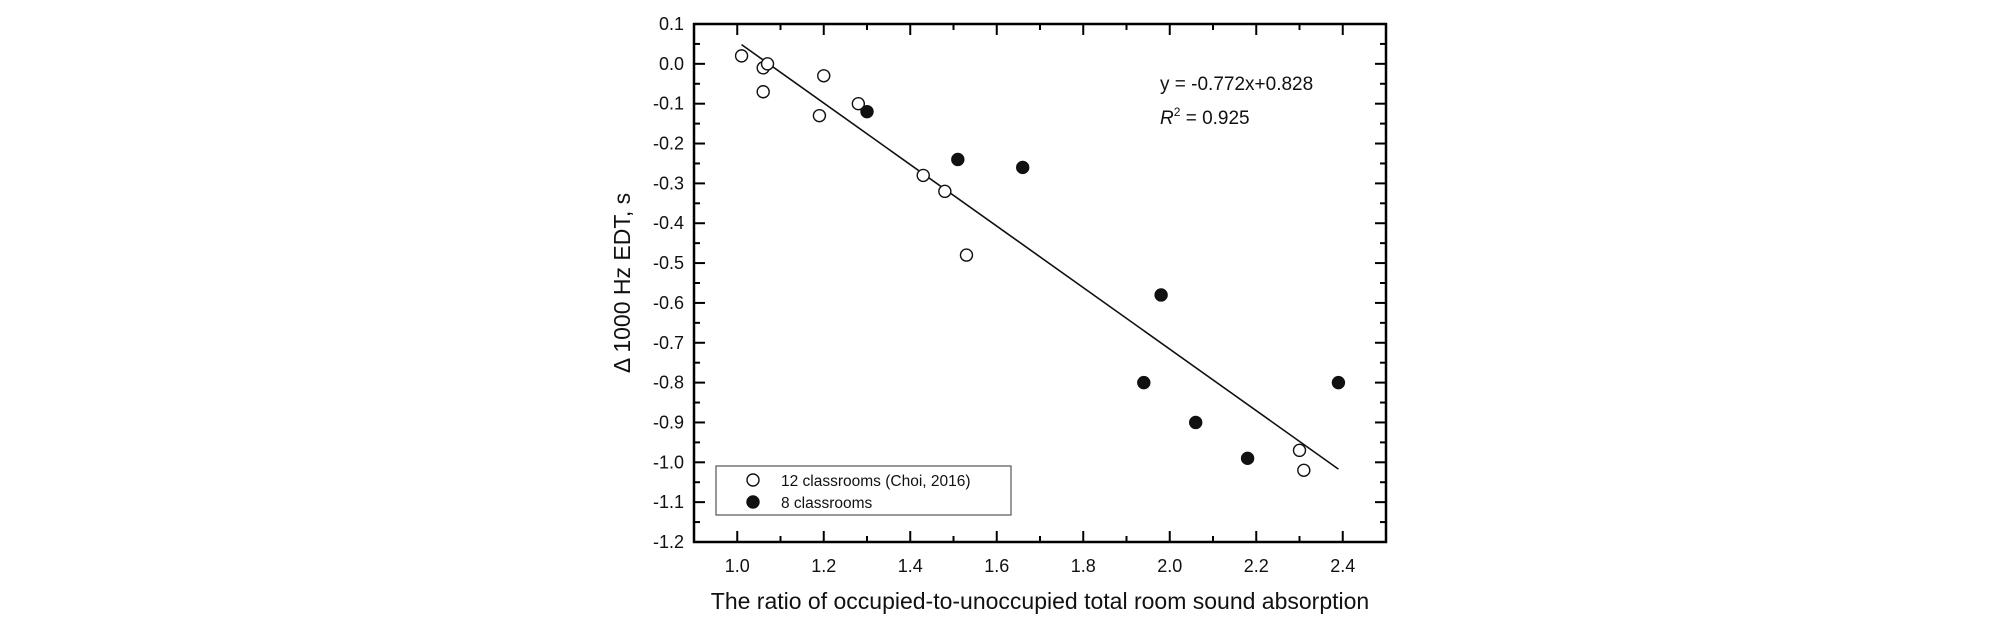 This screenshot has width=2008, height=633. What do you see at coordinates (668, 303) in the screenshot?
I see `y-tick-label: -0.6` at bounding box center [668, 303].